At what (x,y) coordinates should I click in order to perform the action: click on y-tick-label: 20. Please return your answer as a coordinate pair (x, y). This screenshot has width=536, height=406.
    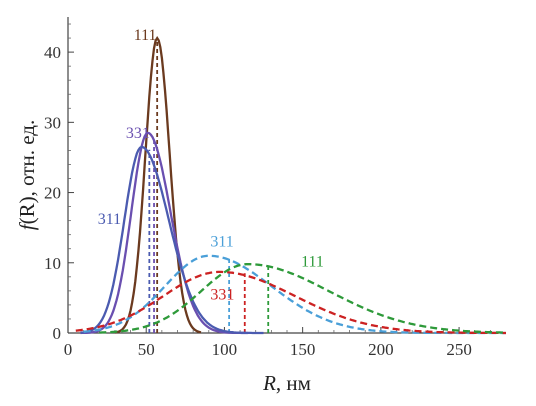
    Looking at the image, I should click on (52, 193).